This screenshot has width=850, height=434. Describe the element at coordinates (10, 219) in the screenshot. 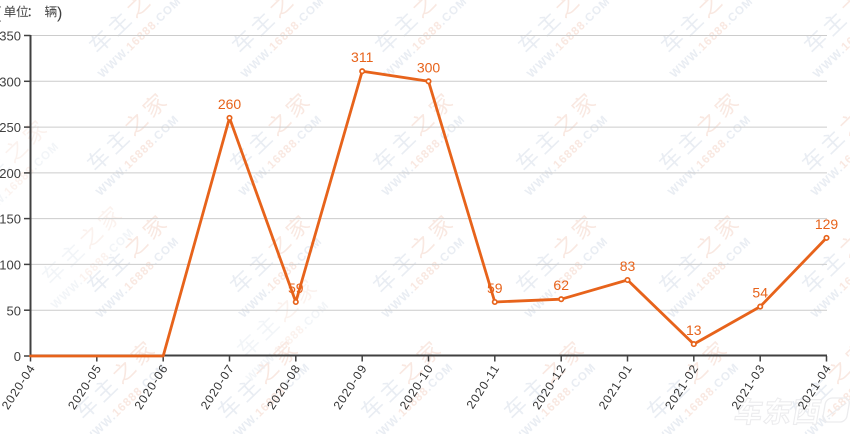

I see `svg-text: 150` at that location.